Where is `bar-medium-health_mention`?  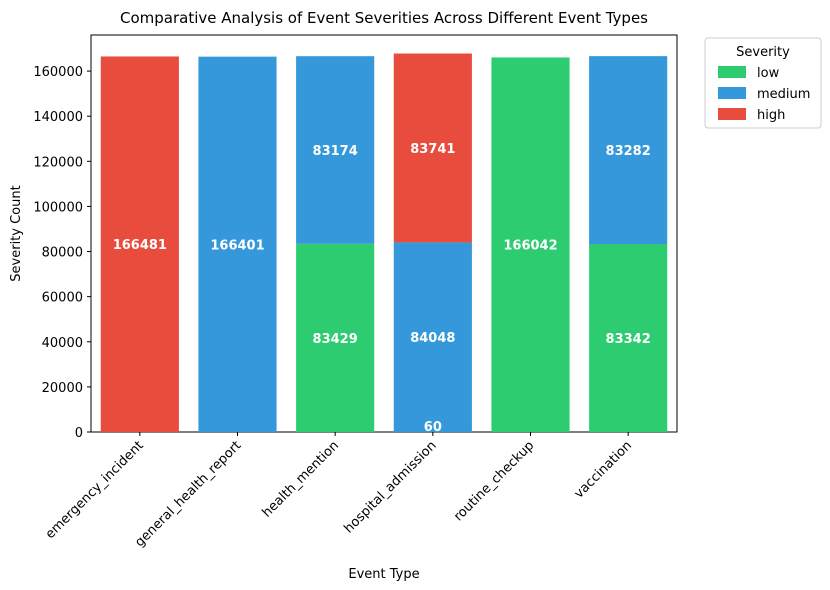 bar-medium-health_mention is located at coordinates (335, 150).